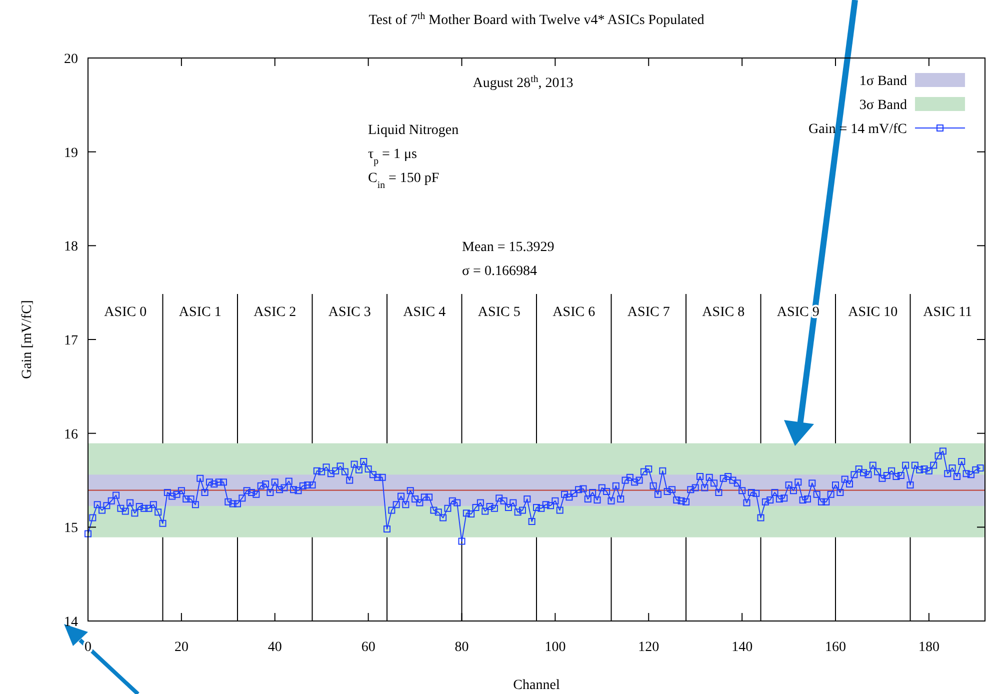  What do you see at coordinates (523, 82) in the screenshot?
I see `annotation: August 28$^{th}$, 2013` at bounding box center [523, 82].